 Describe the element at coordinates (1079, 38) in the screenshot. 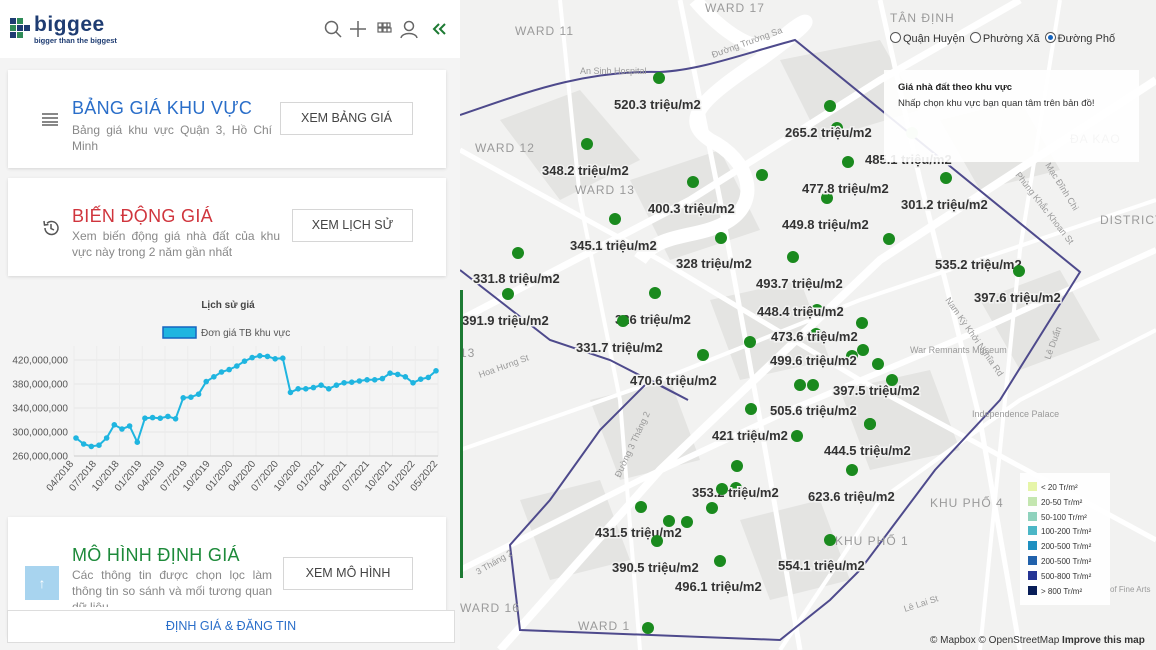

I see `radio-street: Đường Phố` at that location.